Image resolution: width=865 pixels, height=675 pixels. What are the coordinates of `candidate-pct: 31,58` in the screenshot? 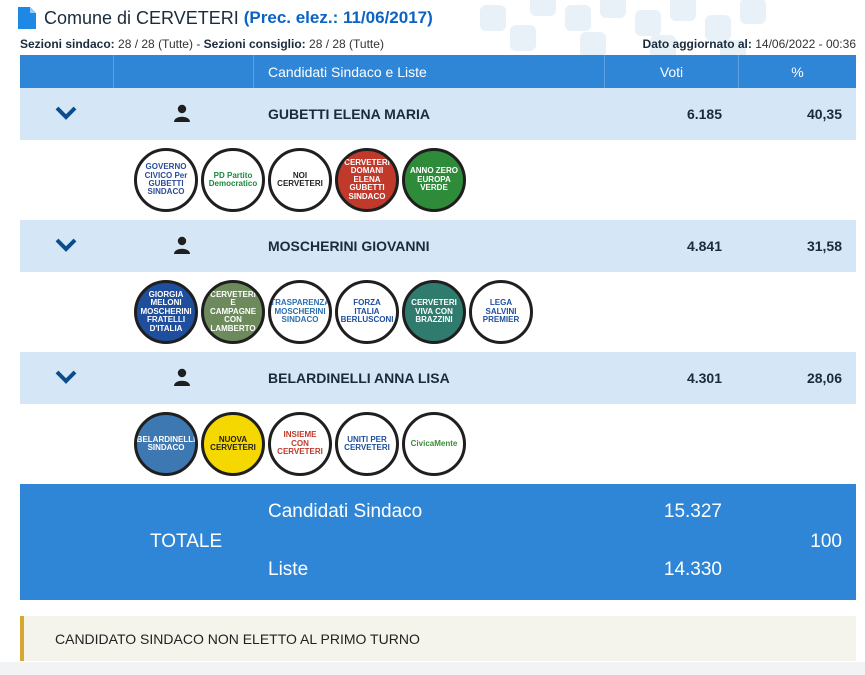 It's located at (824, 246).